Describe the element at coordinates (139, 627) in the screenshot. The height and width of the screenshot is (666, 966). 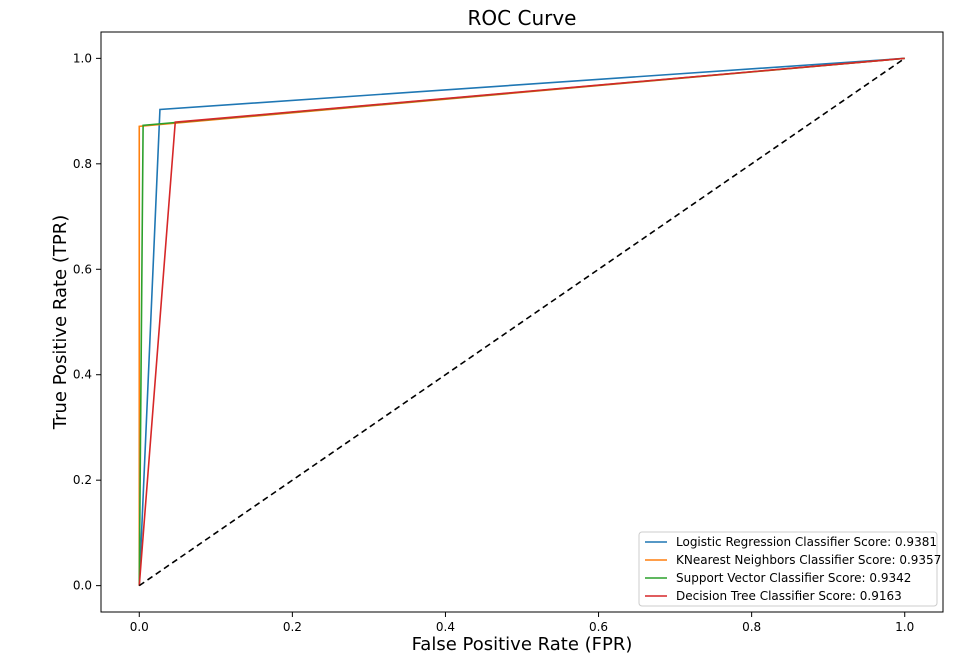
I see `x-tick-label: 0.0` at that location.